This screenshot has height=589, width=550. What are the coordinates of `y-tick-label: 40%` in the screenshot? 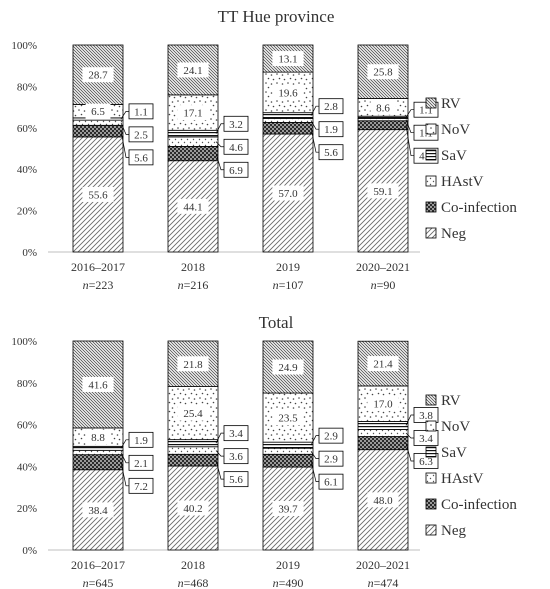 It's located at (27, 467).